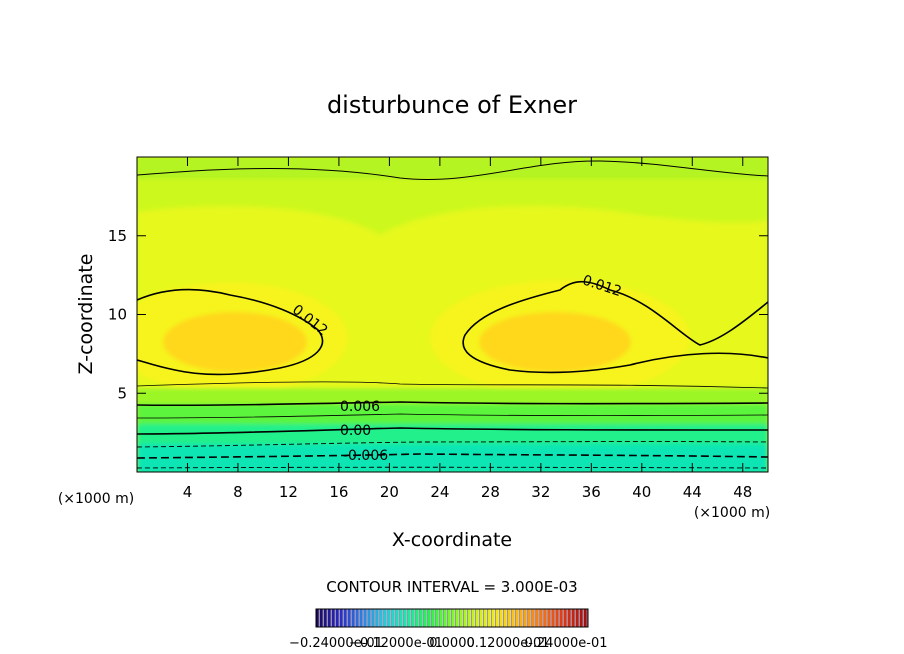 The image size is (904, 654). What do you see at coordinates (336, 643) in the screenshot?
I see `colorbar-label: −0.24000e-01` at bounding box center [336, 643].